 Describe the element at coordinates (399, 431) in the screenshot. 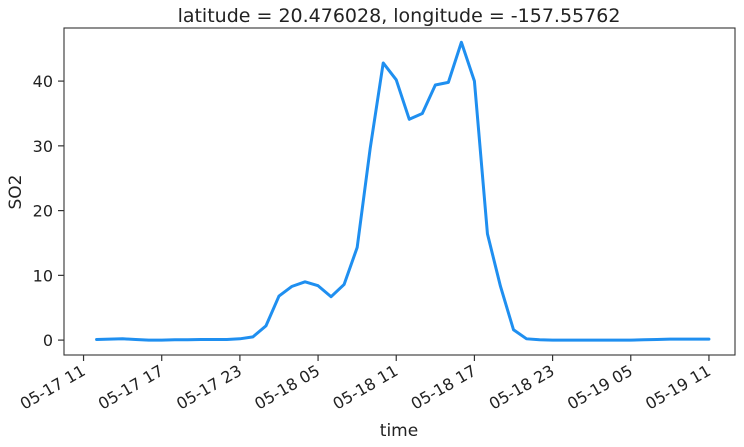

I see `x-axis-label: time` at that location.